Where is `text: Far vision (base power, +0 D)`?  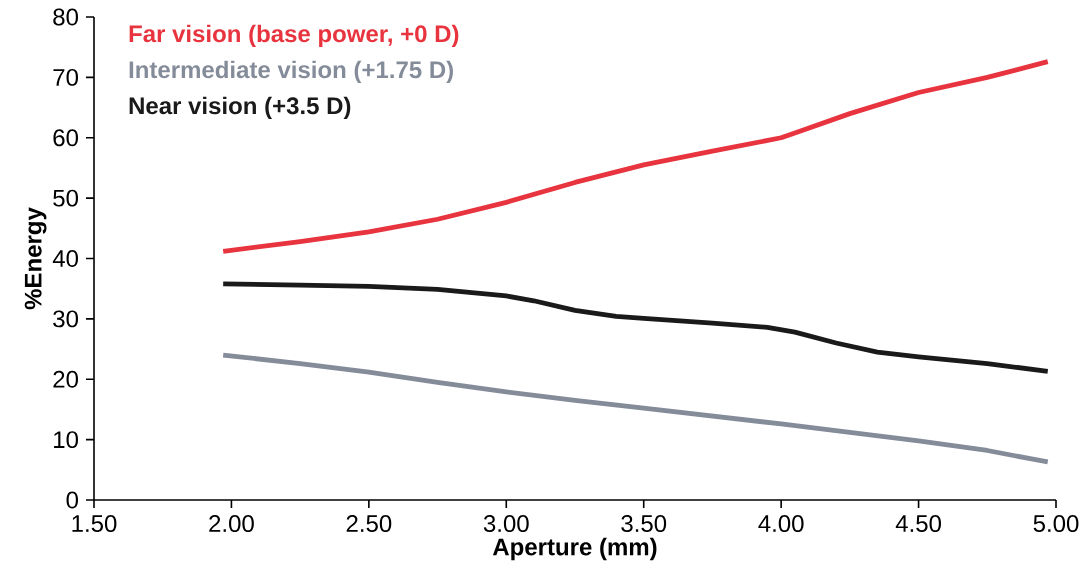
text: Far vision (base power, +0 D) is located at coordinates (294, 36).